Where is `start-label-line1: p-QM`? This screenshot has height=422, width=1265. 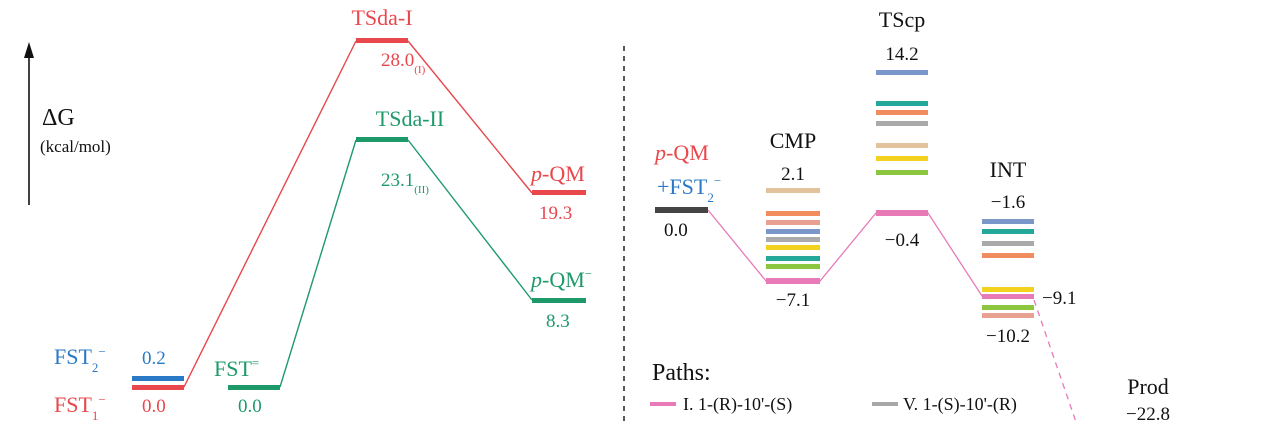
start-label-line1: p-QM is located at coordinates (681, 152).